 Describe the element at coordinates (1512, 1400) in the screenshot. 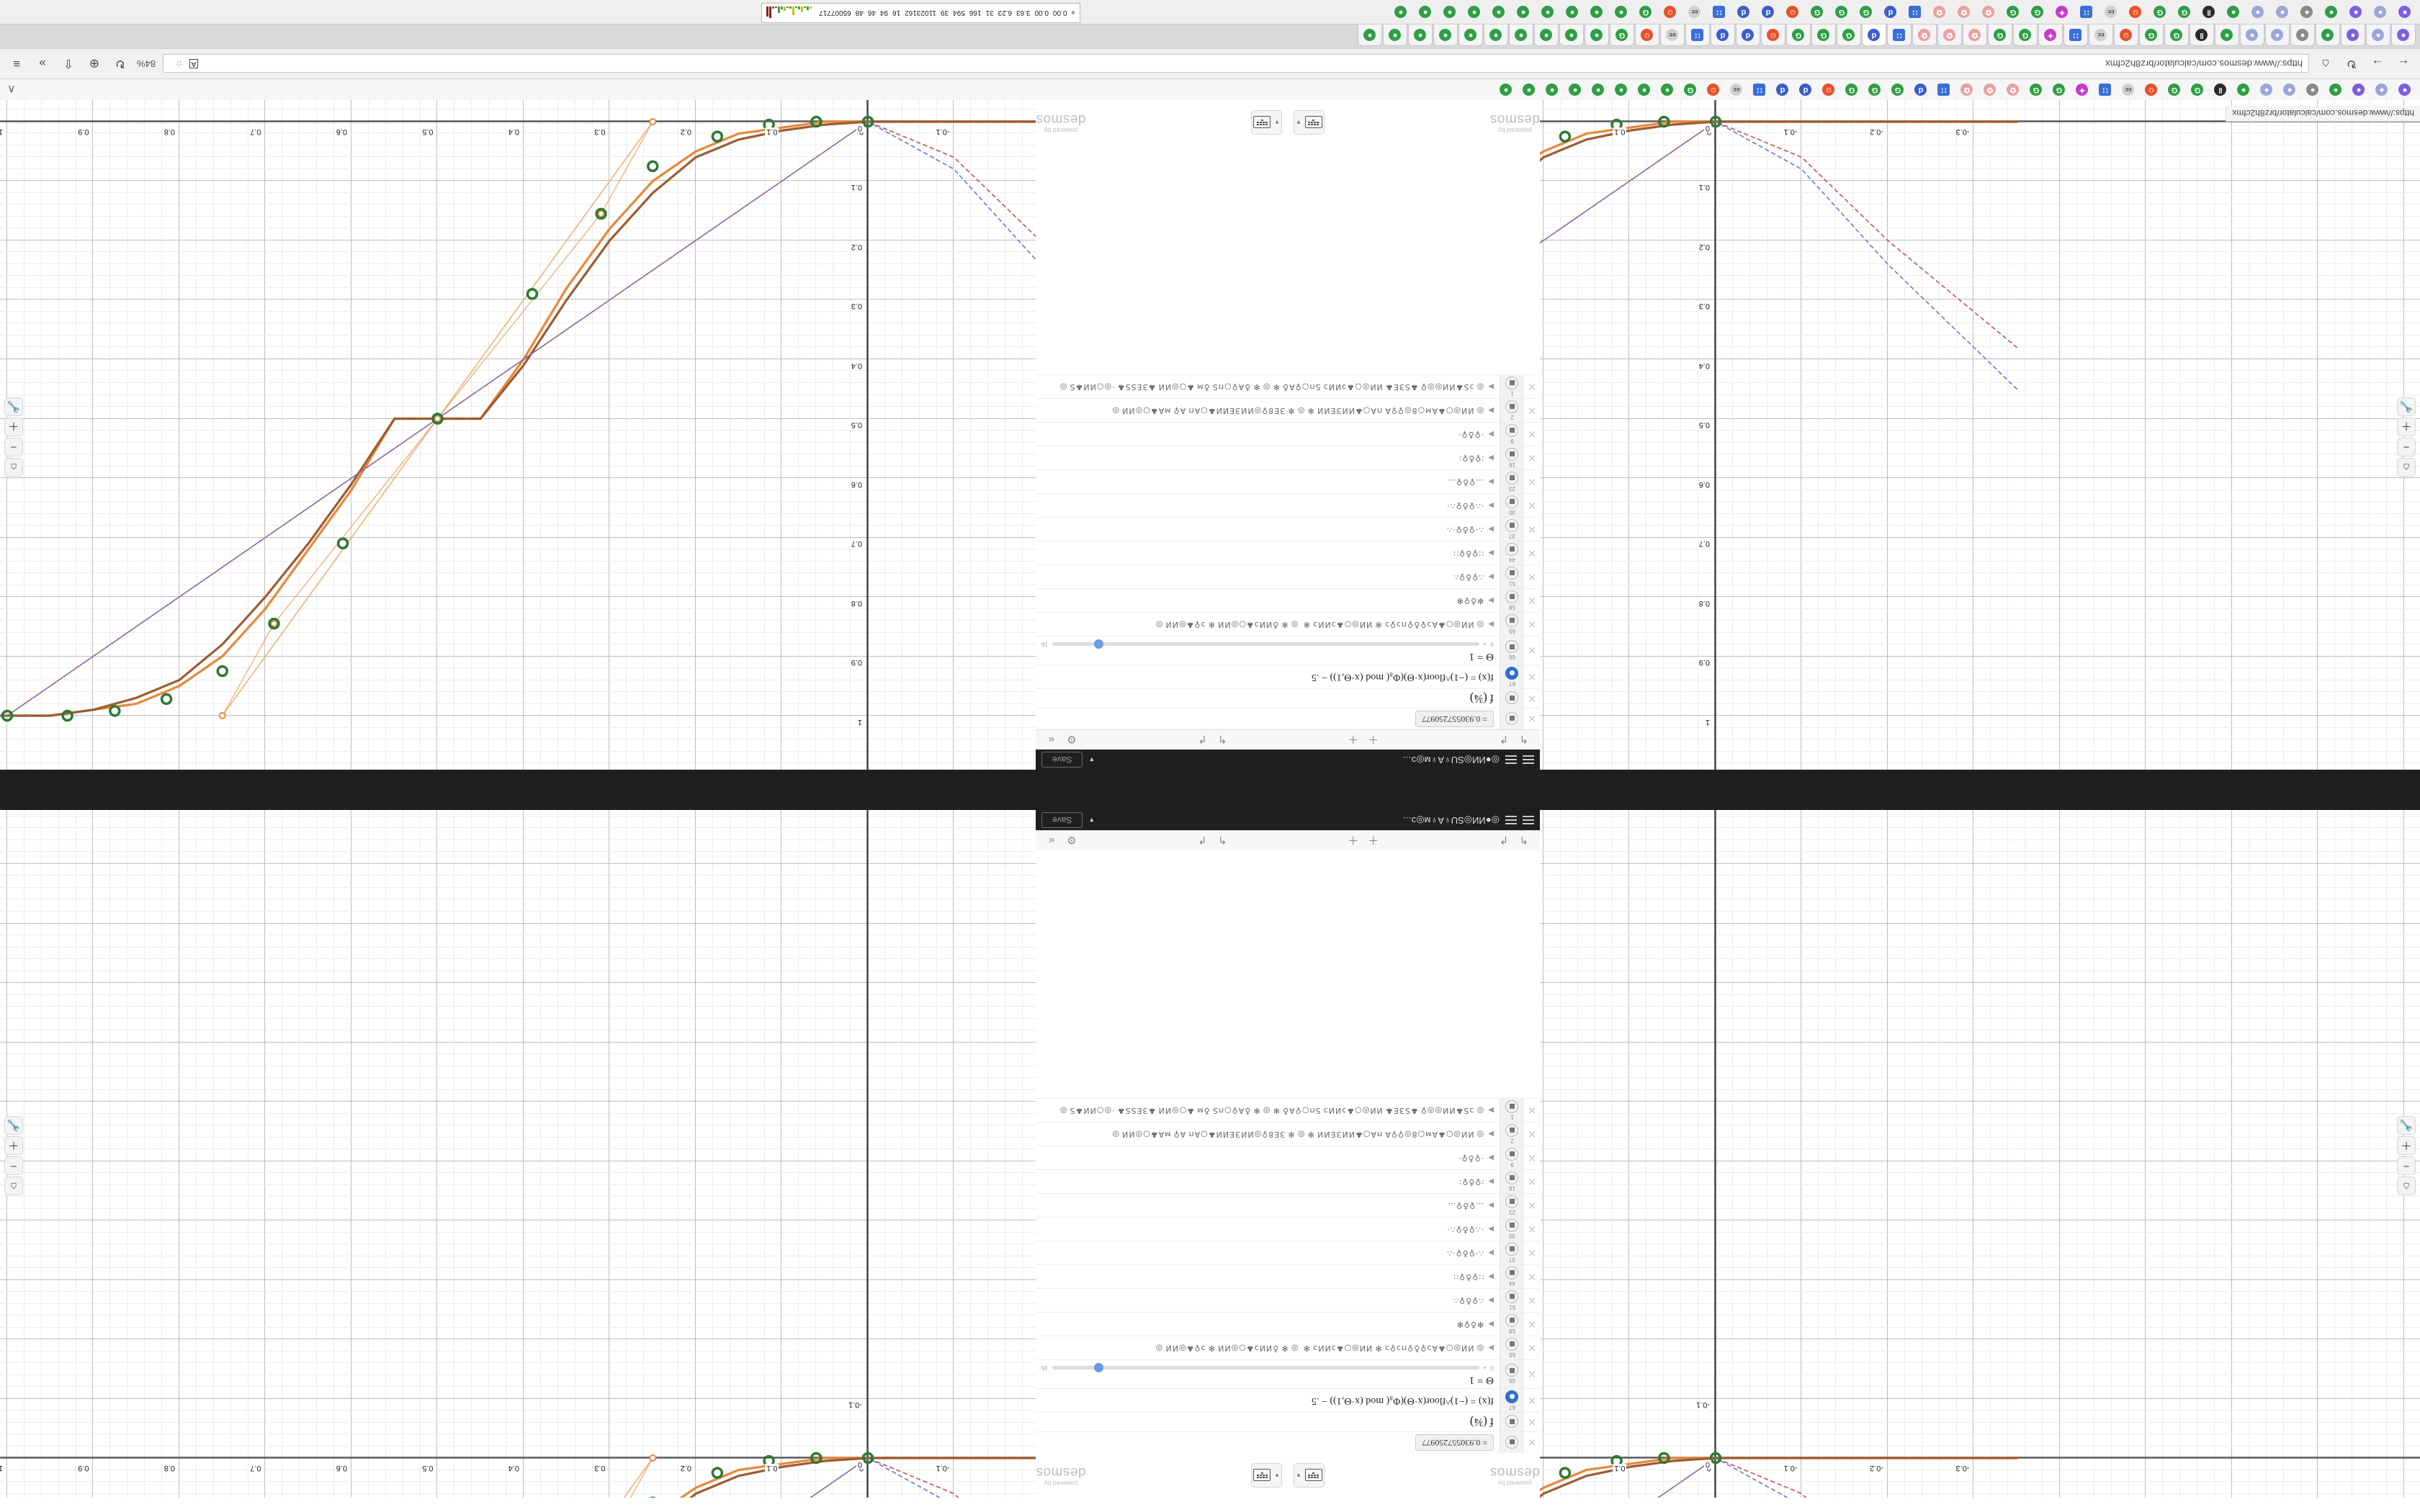

I see `expression-index: 67` at that location.